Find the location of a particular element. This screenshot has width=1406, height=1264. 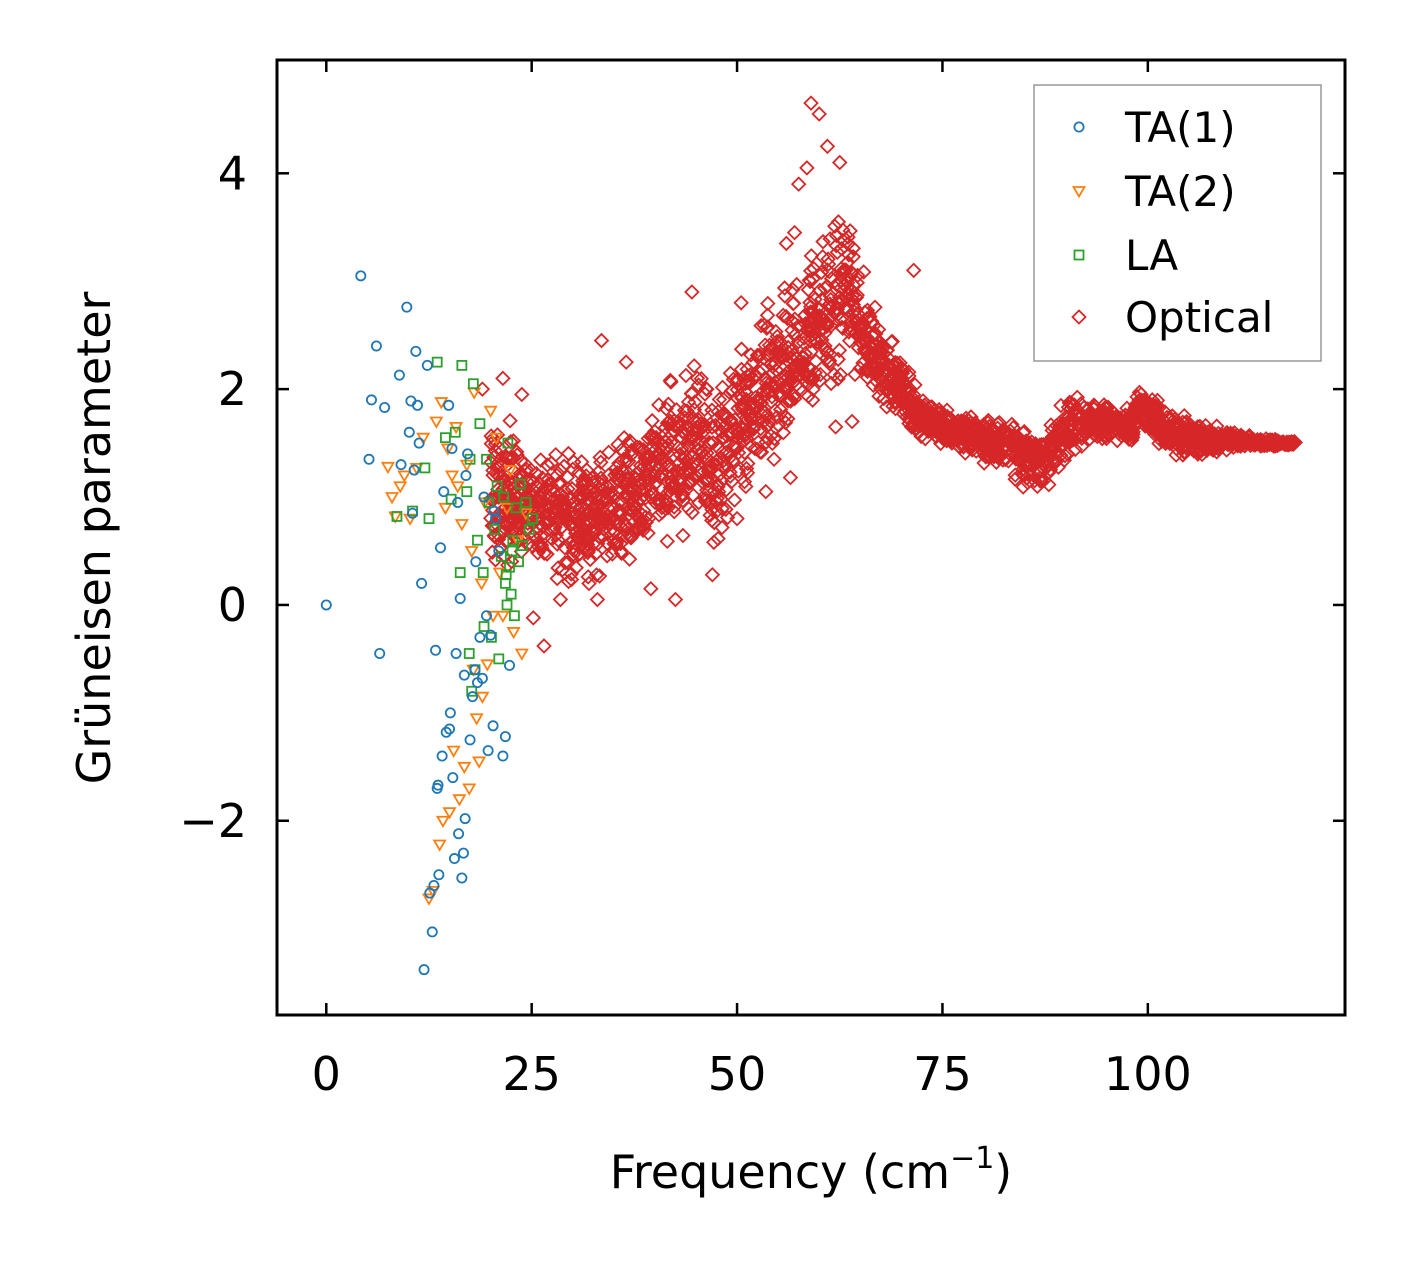

y-tick-label: 4 is located at coordinates (232, 173).